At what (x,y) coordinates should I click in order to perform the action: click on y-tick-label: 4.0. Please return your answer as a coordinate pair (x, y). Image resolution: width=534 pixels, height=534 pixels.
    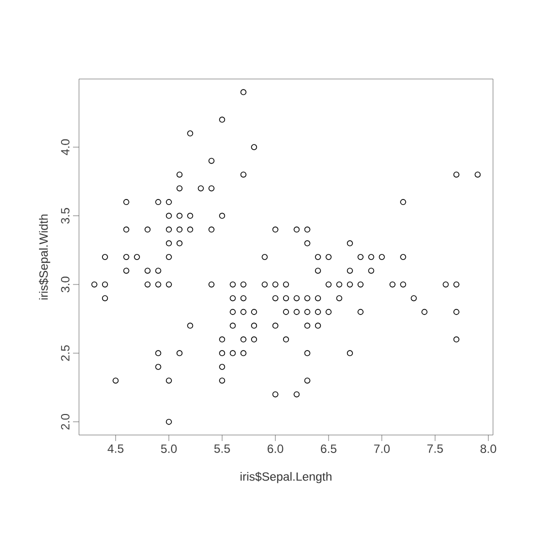
    Looking at the image, I should click on (65, 147).